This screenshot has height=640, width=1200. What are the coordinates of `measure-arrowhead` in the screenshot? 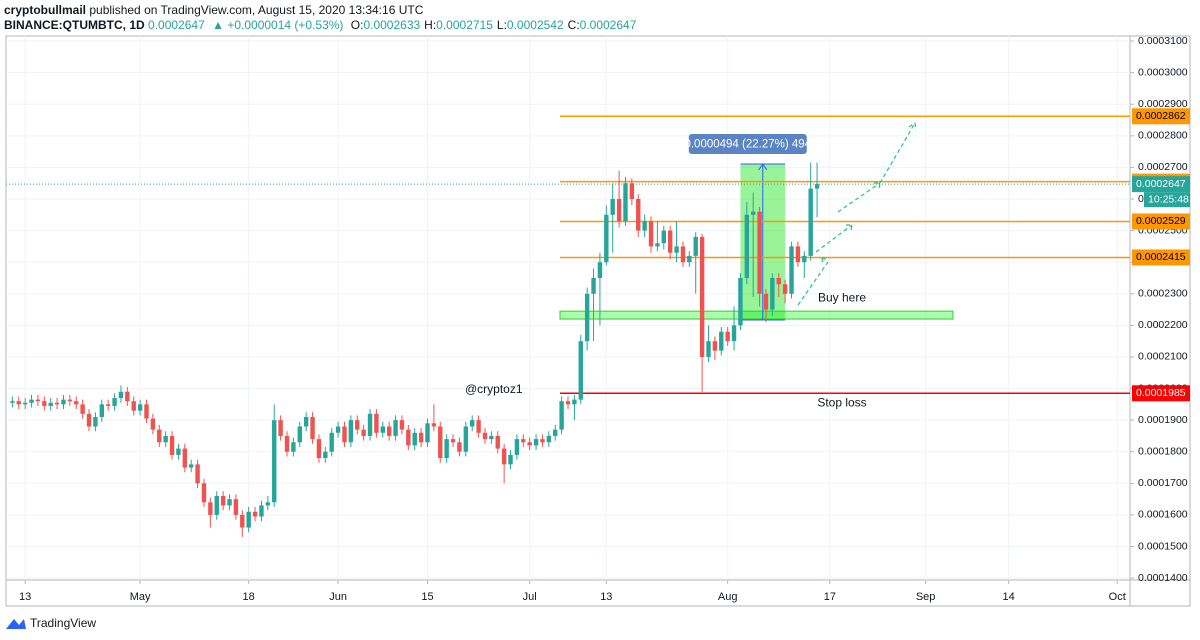 It's located at (763, 167).